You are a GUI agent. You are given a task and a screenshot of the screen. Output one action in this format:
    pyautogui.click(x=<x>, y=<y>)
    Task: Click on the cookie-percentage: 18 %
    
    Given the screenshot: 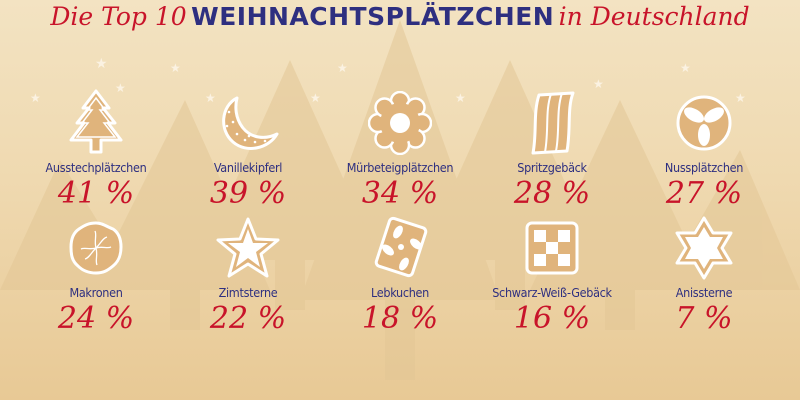 What is the action you would take?
    pyautogui.click(x=400, y=318)
    